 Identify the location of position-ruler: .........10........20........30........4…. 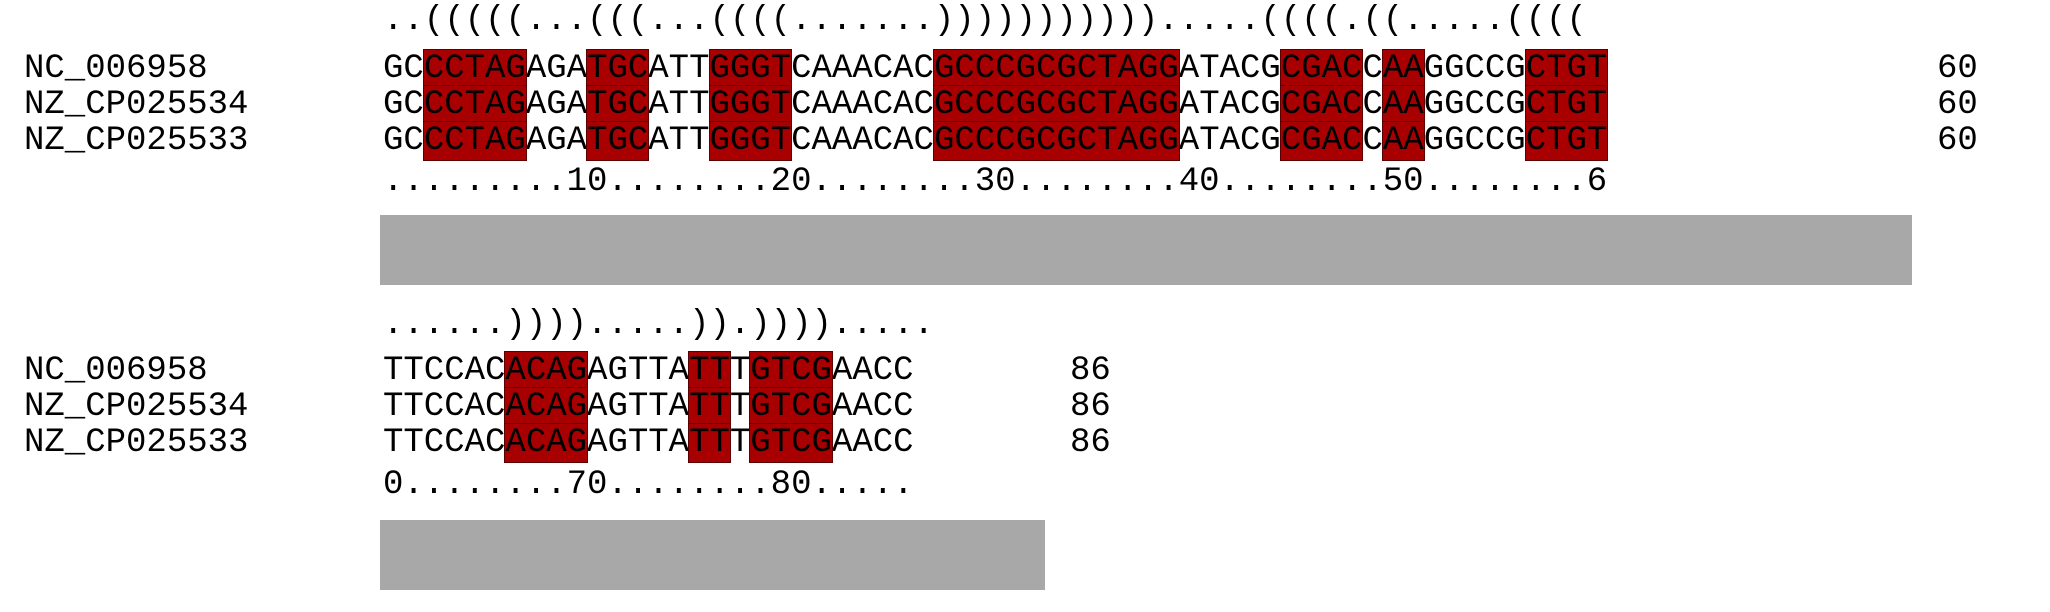
(995, 182).